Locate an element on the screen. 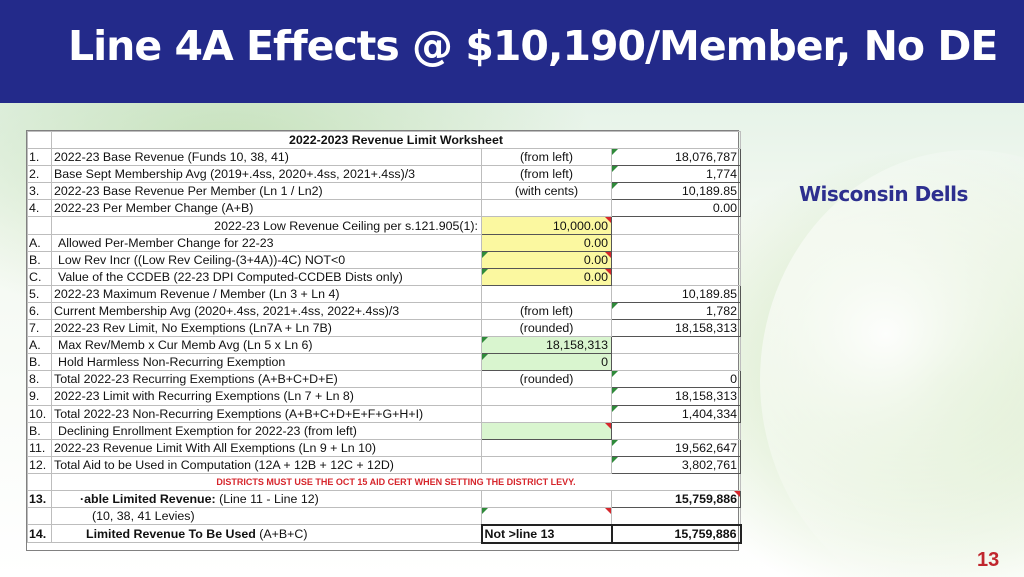  worksheet-row: B. Hold Harmless Non-Recurring Exemption 0 is located at coordinates (384, 362).